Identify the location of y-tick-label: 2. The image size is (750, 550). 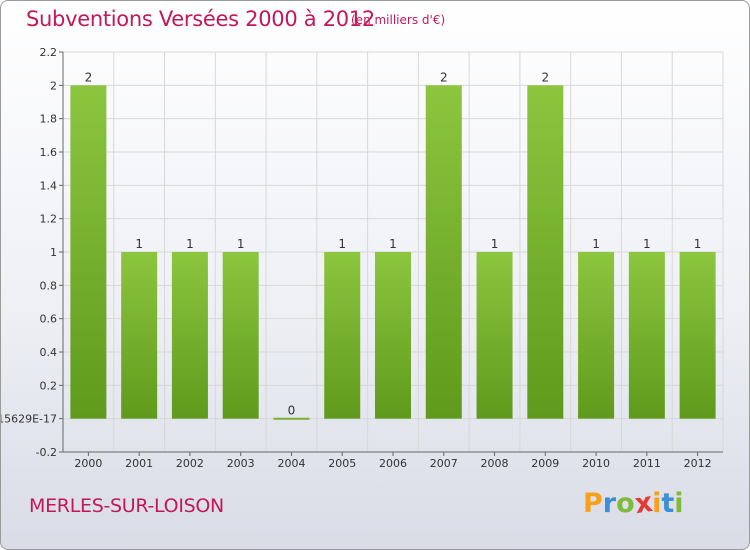
(53, 85).